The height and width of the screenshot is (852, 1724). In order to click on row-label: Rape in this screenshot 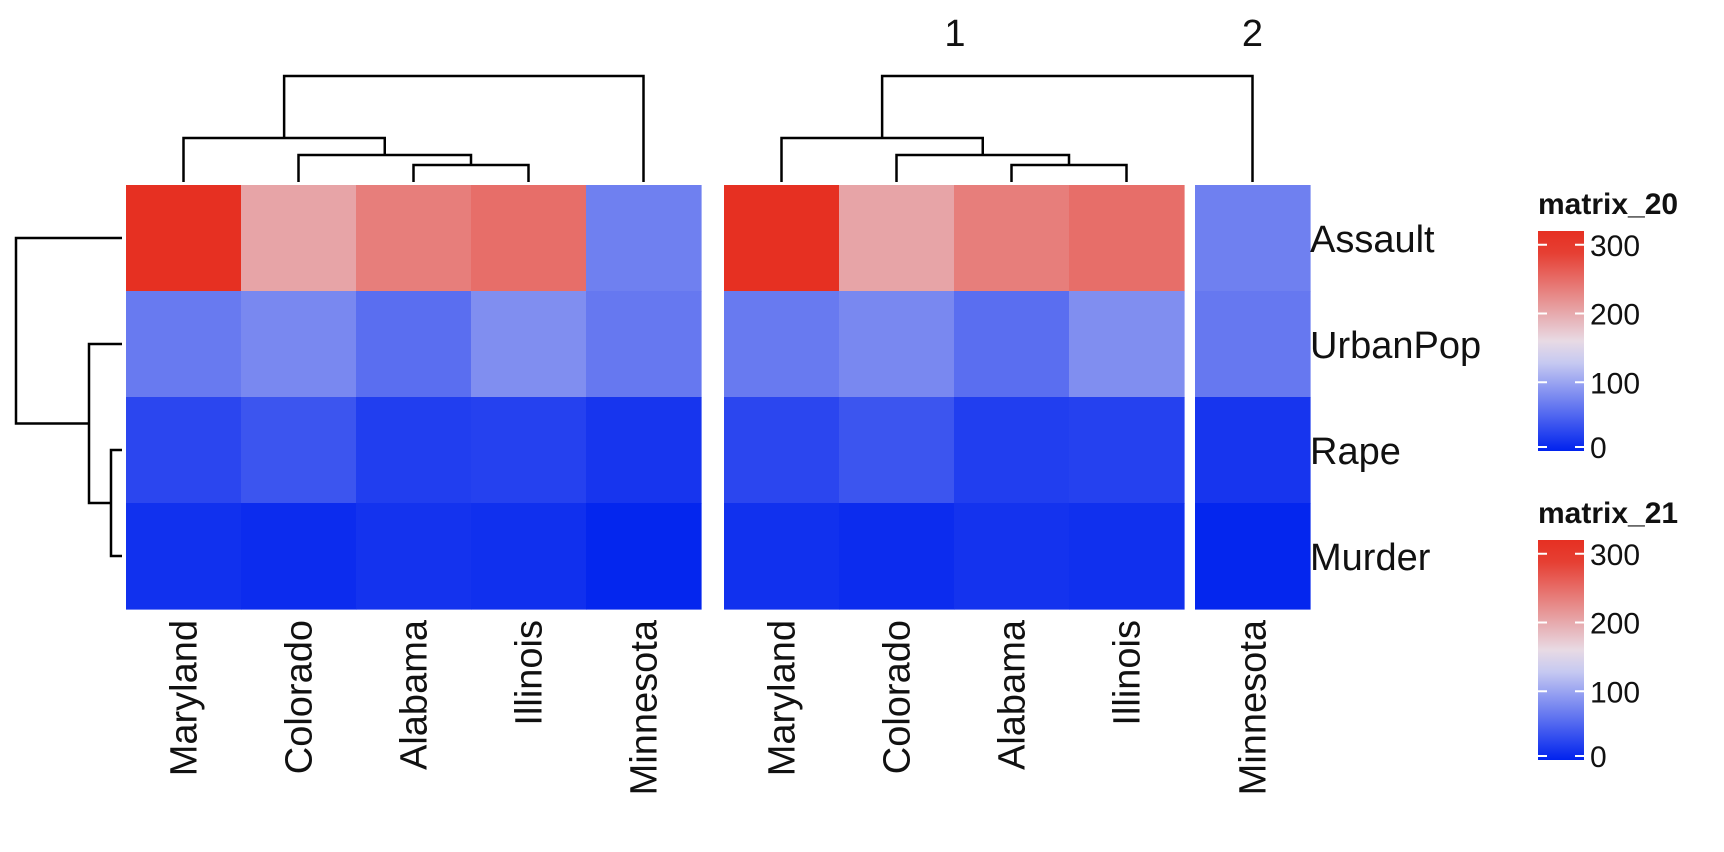, I will do `click(1355, 452)`.